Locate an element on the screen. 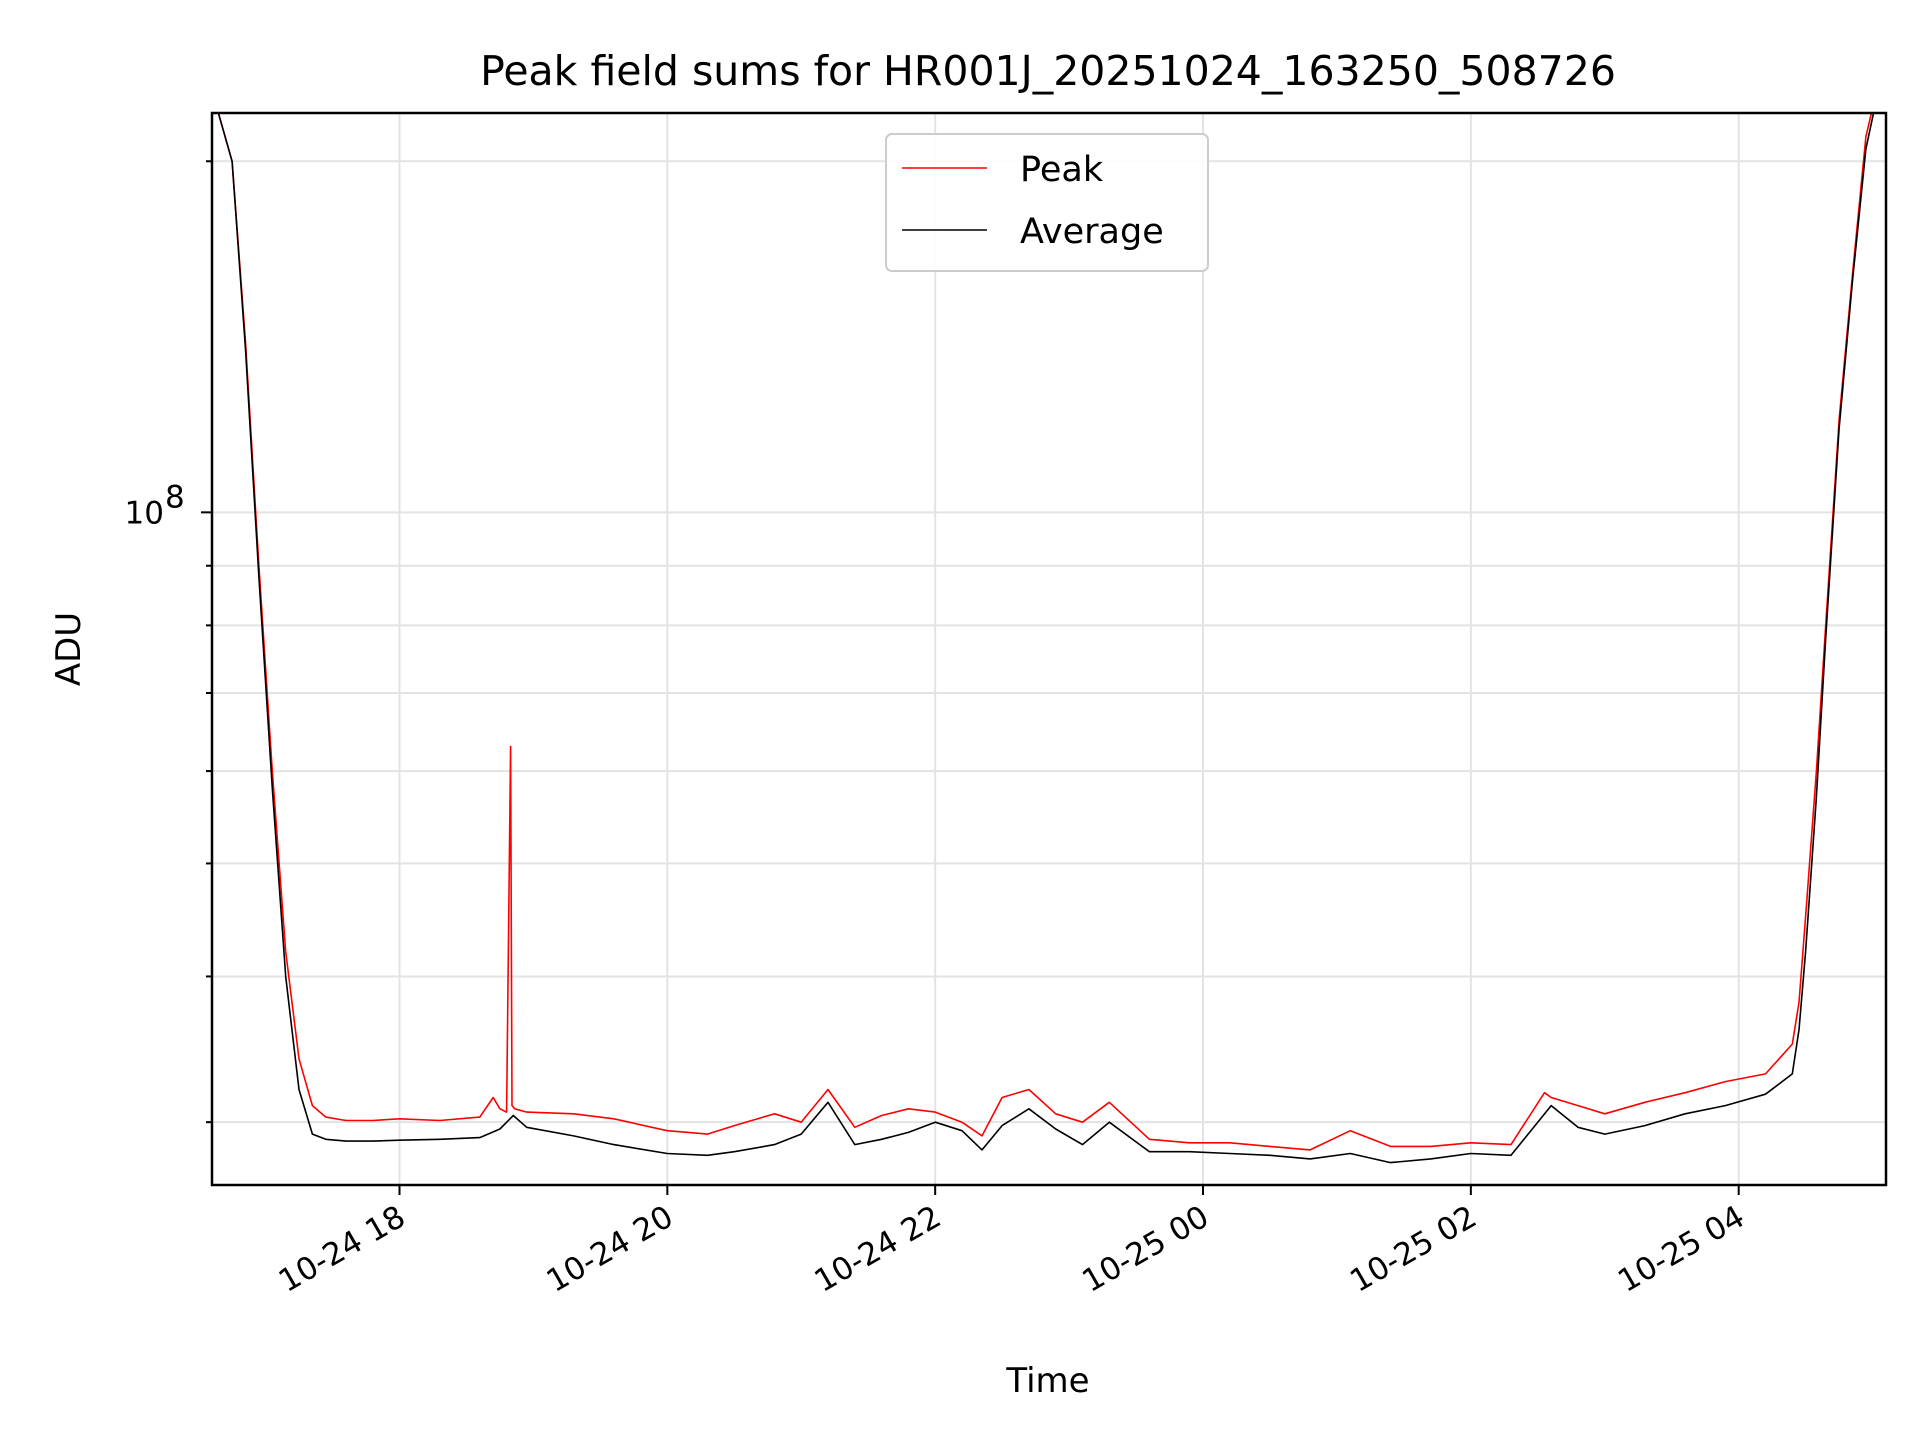  y-tick-label-exponent: 8 is located at coordinates (175, 497).